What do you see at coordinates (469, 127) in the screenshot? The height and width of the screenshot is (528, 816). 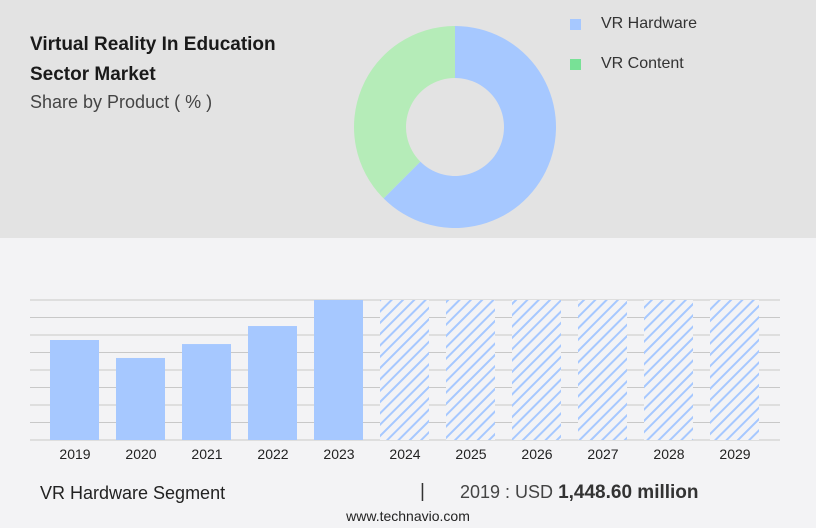 I see `donut-slice-vr-hardware` at bounding box center [469, 127].